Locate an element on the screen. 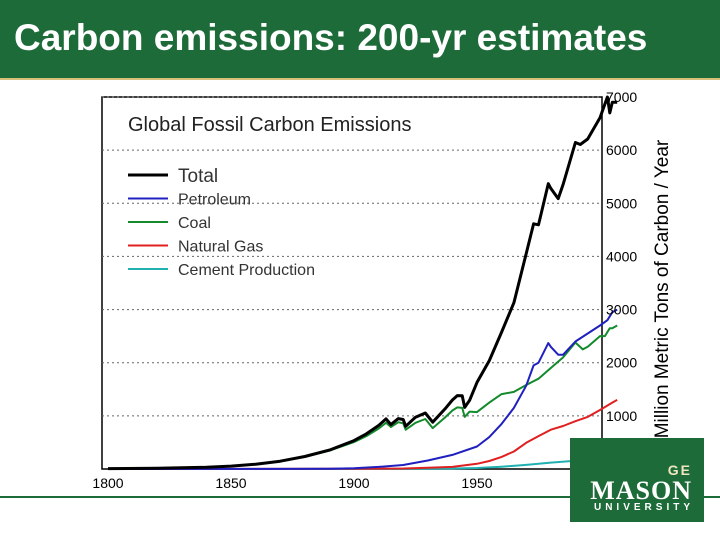 The width and height of the screenshot is (720, 540). y-tick-6000: 6000 is located at coordinates (621, 150).